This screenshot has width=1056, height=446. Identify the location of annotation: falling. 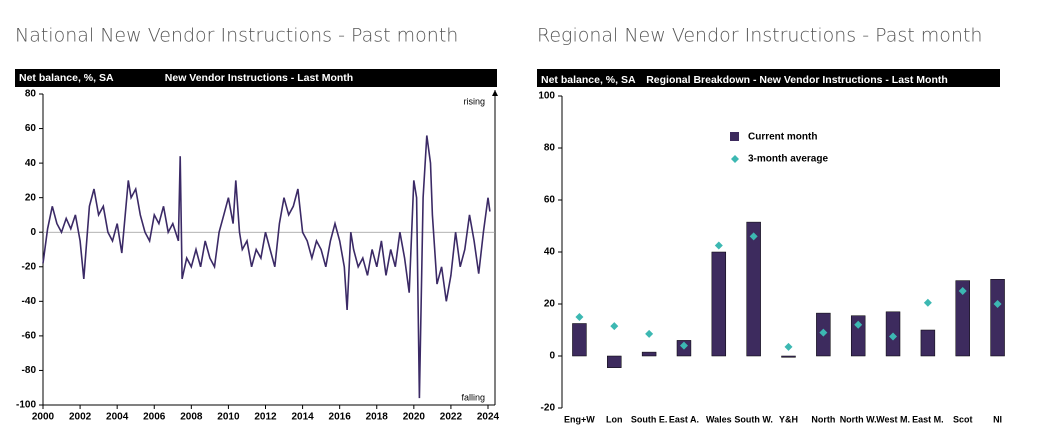
(473, 397).